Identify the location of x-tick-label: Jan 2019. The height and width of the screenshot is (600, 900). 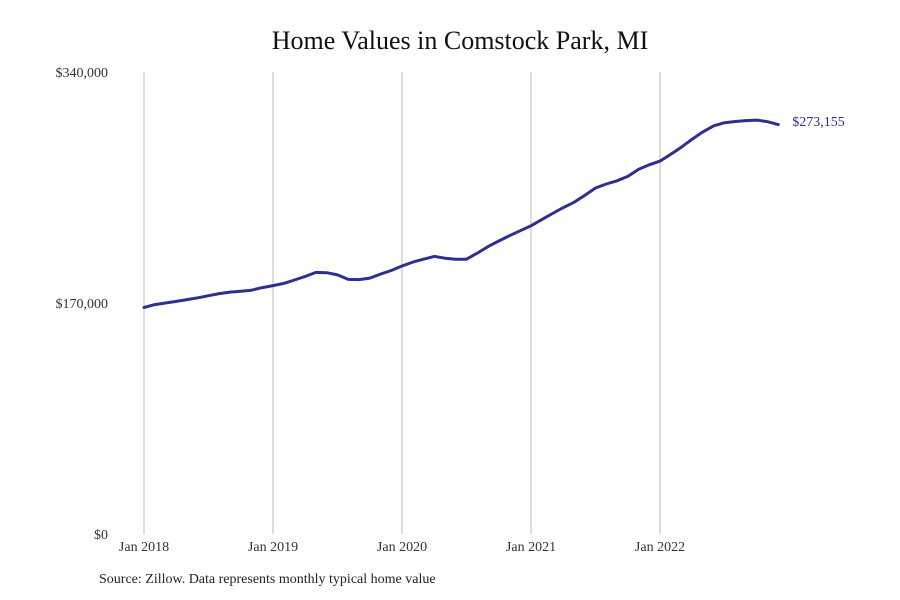
(273, 547).